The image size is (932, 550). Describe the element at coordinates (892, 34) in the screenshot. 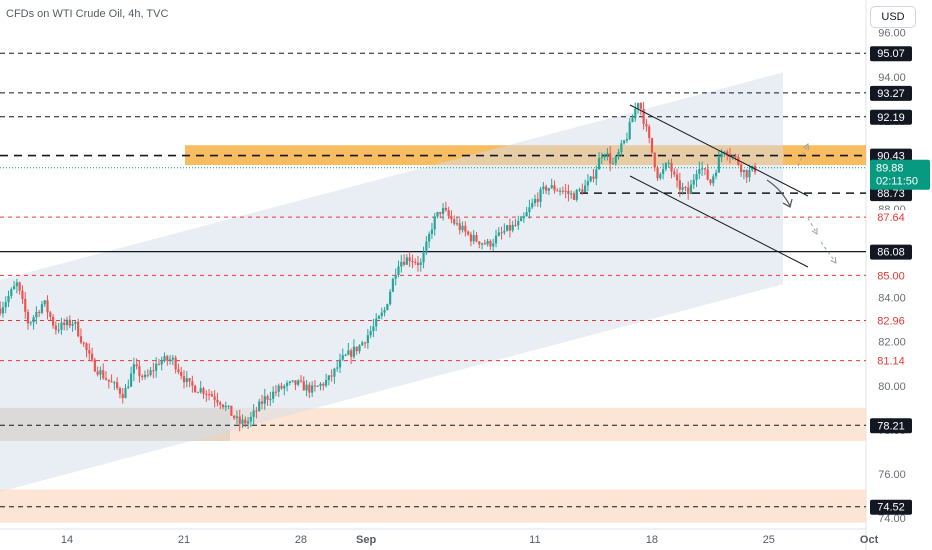

I see `y-tick-label: 96.00` at that location.